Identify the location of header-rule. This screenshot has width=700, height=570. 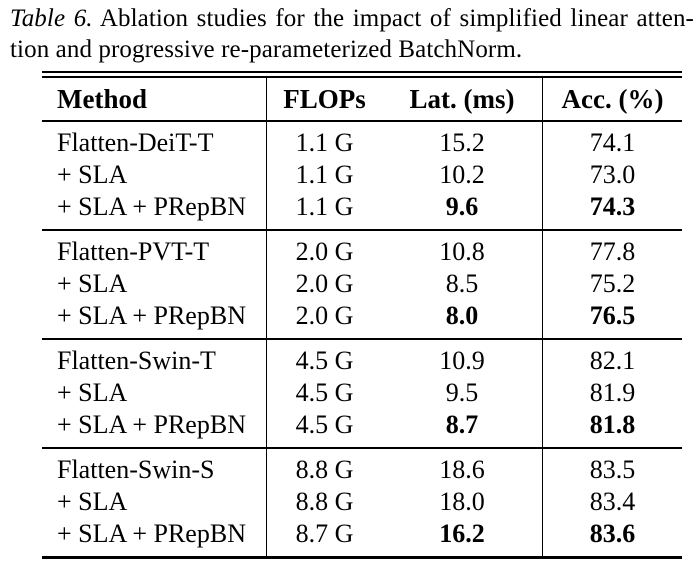
(362, 121).